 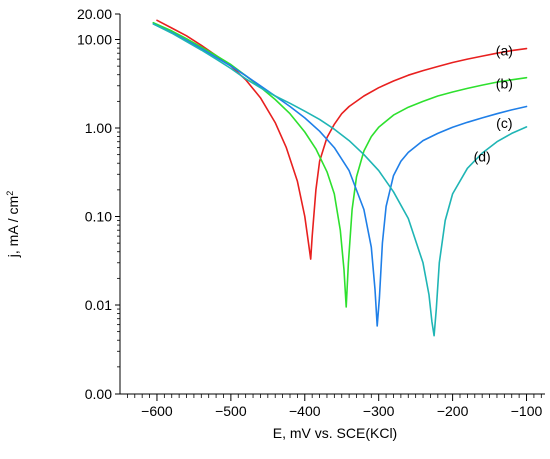 What do you see at coordinates (305, 411) in the screenshot?
I see `x-tick-label: −400` at bounding box center [305, 411].